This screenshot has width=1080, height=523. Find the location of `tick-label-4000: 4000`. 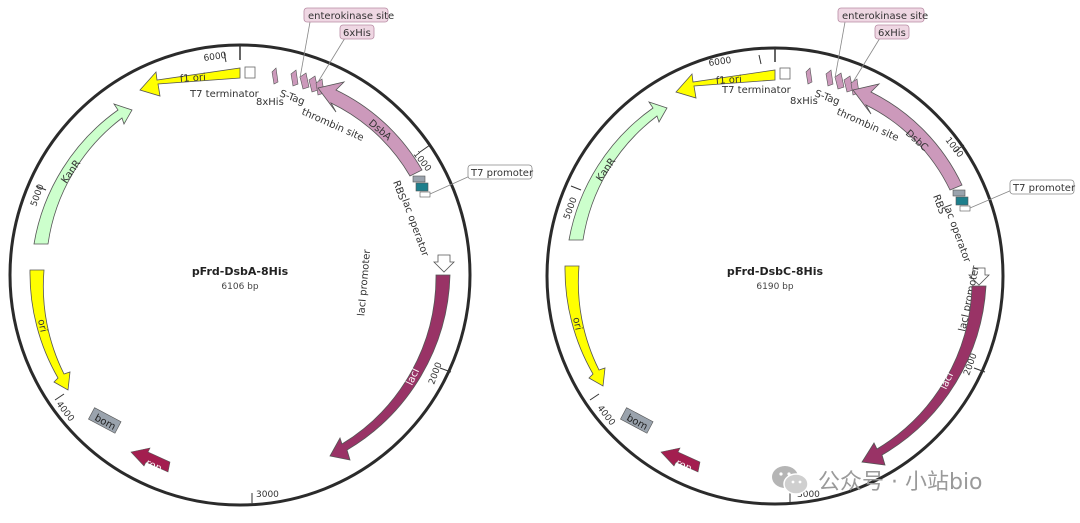

tick-label-4000: 4000 is located at coordinates (606, 416).